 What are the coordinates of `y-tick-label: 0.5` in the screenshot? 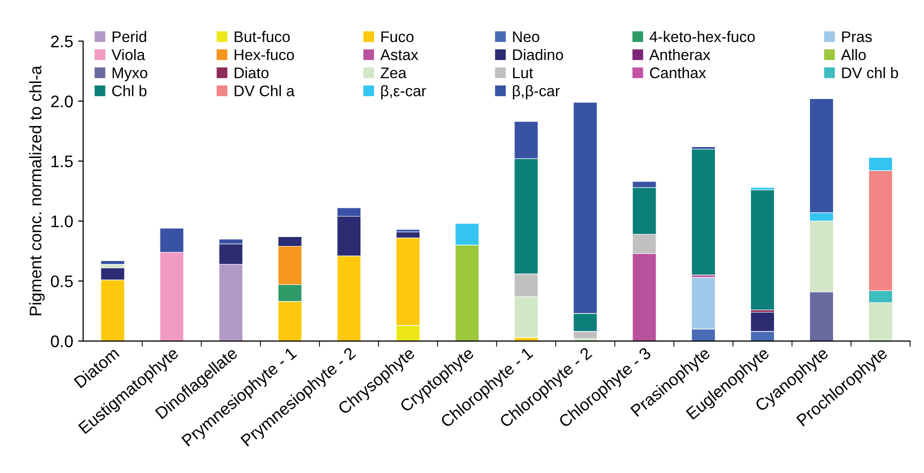 It's located at (61, 281).